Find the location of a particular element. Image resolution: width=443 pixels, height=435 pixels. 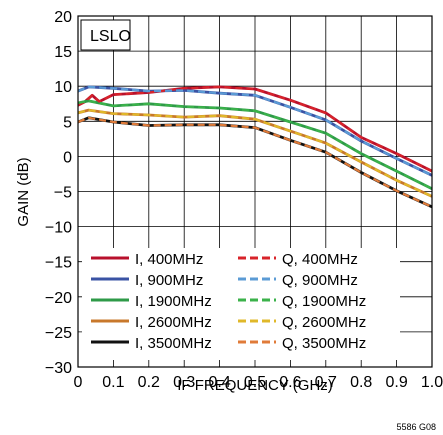

y-tick-label: −30 is located at coordinates (58, 368).